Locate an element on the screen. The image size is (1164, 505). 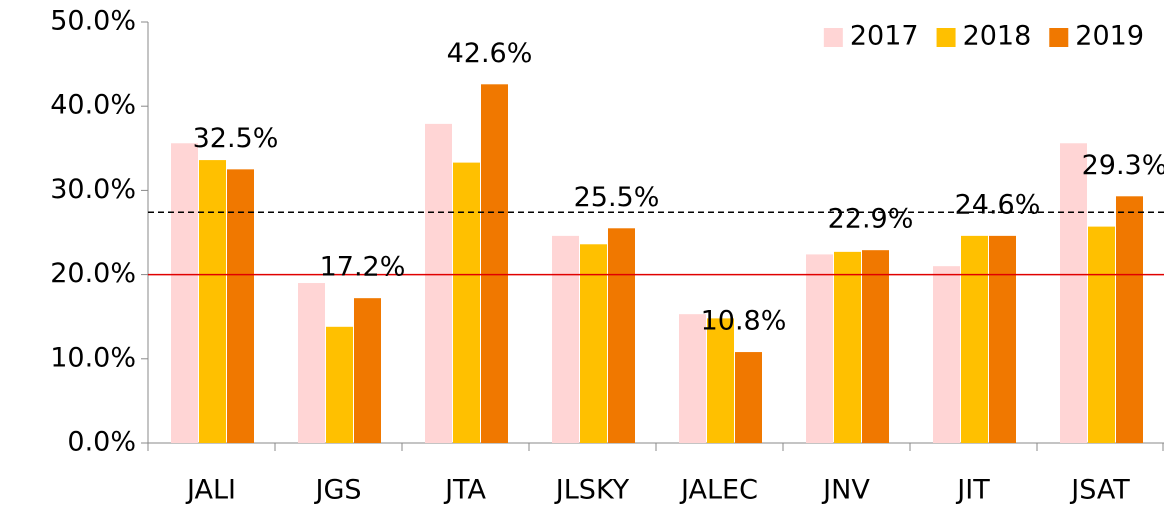
x-tick-label: JGS is located at coordinates (337, 490).